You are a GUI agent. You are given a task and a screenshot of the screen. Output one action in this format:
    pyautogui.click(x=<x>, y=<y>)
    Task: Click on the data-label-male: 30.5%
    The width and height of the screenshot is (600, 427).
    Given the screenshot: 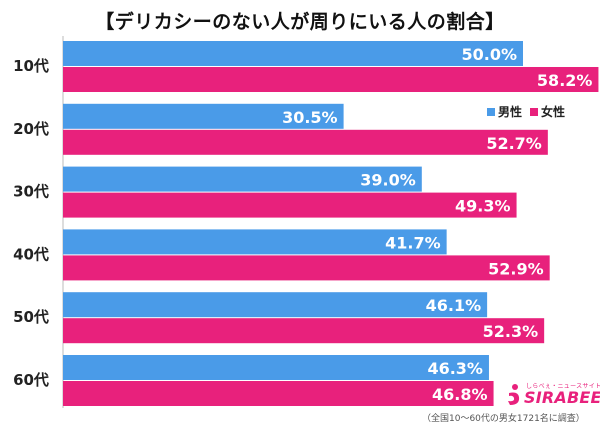 What is the action you would take?
    pyautogui.click(x=310, y=117)
    